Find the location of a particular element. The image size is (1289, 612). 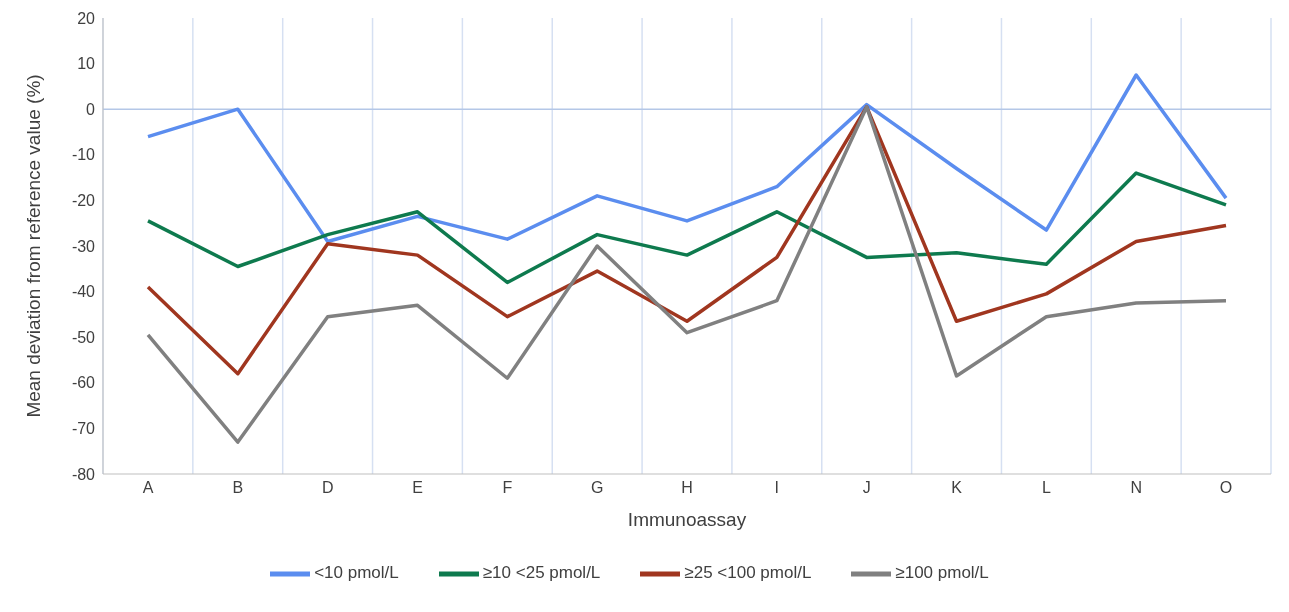

y-tick-label: -40 is located at coordinates (83, 292).